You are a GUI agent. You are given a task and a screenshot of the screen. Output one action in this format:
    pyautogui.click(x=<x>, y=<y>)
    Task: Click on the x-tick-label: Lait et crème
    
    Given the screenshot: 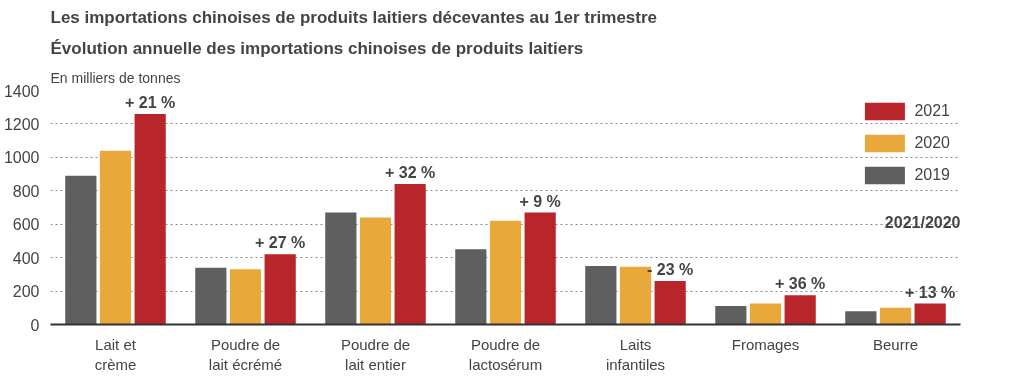 What is the action you would take?
    pyautogui.click(x=115, y=354)
    